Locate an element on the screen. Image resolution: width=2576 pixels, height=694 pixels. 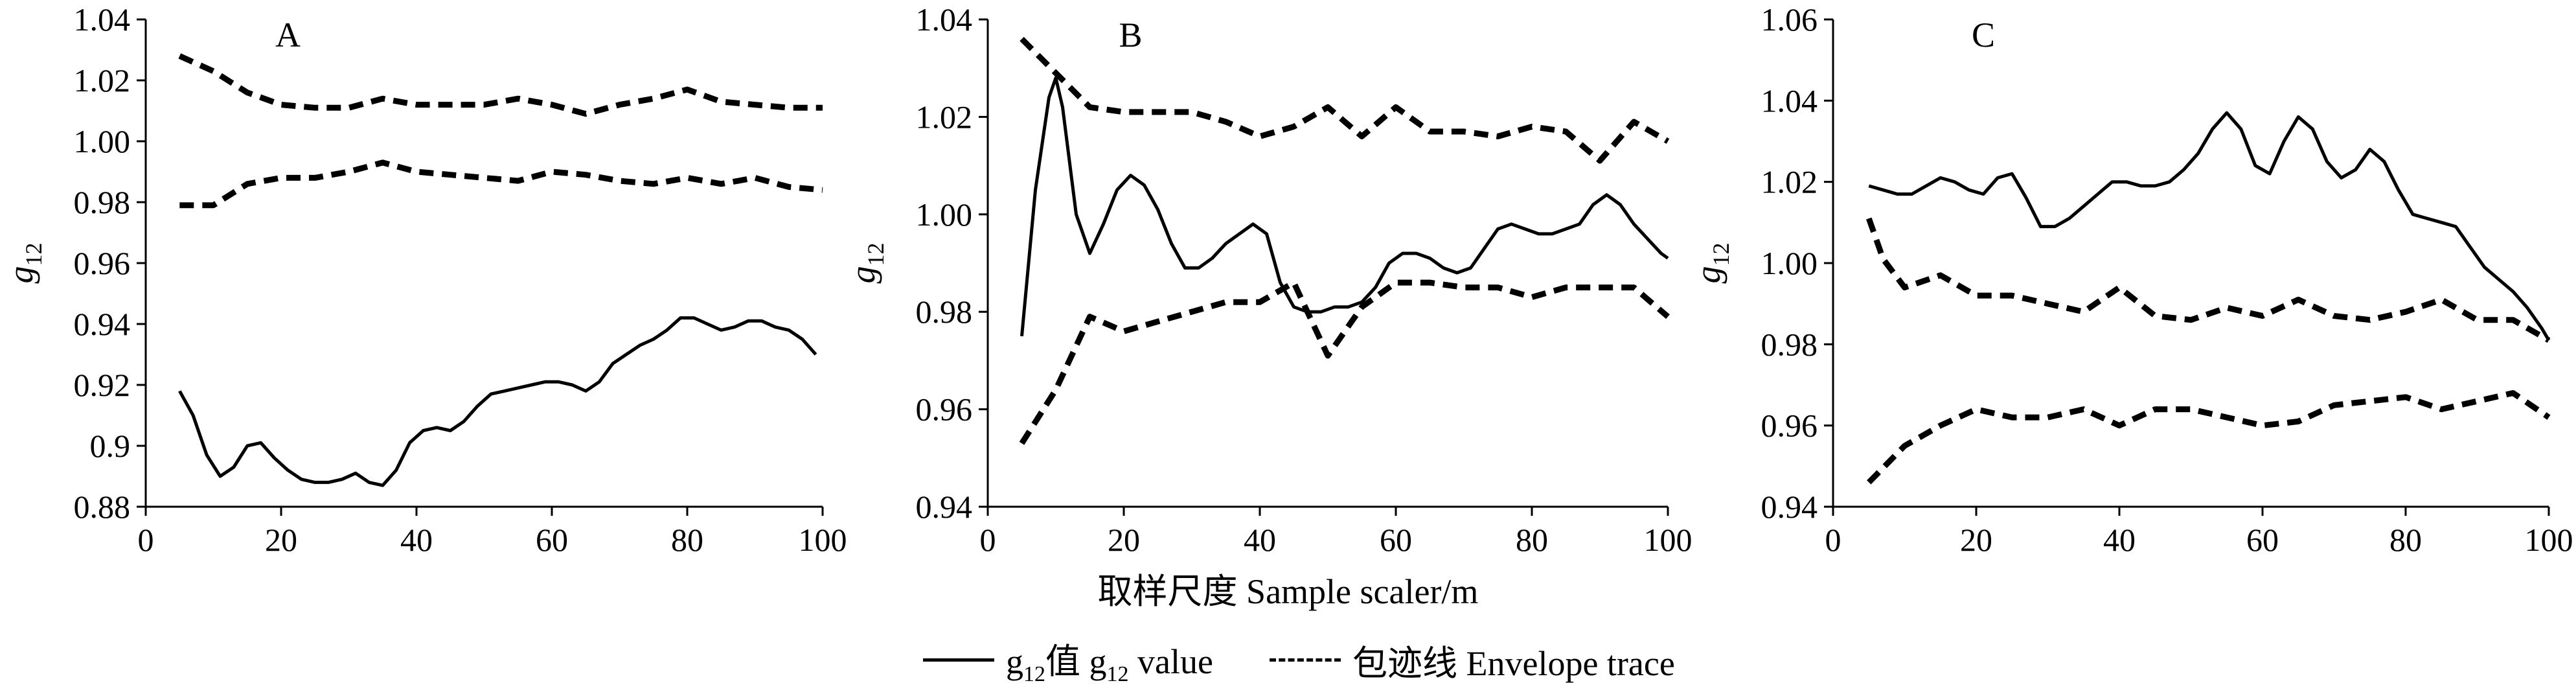
legend: g12值 g12 value 包迹线 Envelope trace is located at coordinates (1288, 660).